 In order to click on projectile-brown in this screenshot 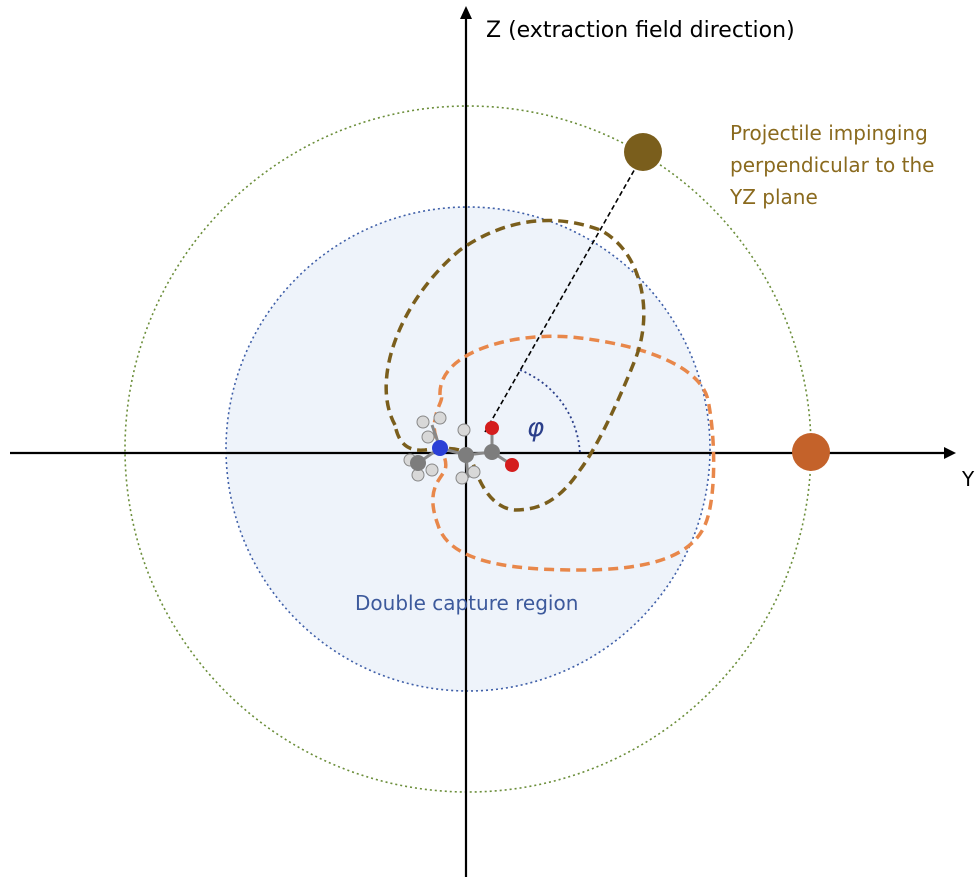, I will do `click(643, 152)`.